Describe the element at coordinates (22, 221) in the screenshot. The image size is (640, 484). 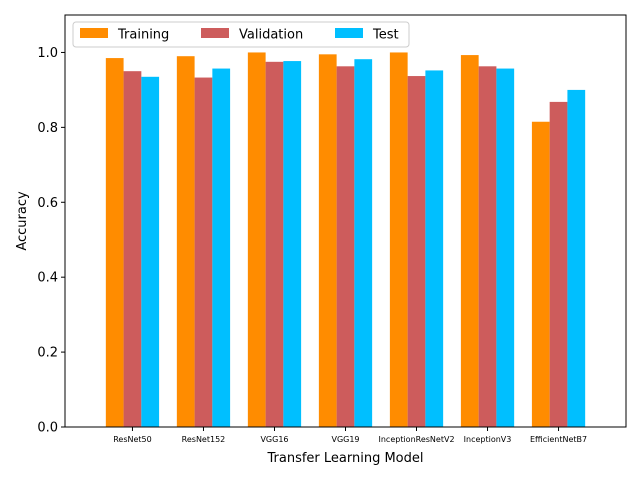
I see `y-axis-label: Accuracy` at that location.